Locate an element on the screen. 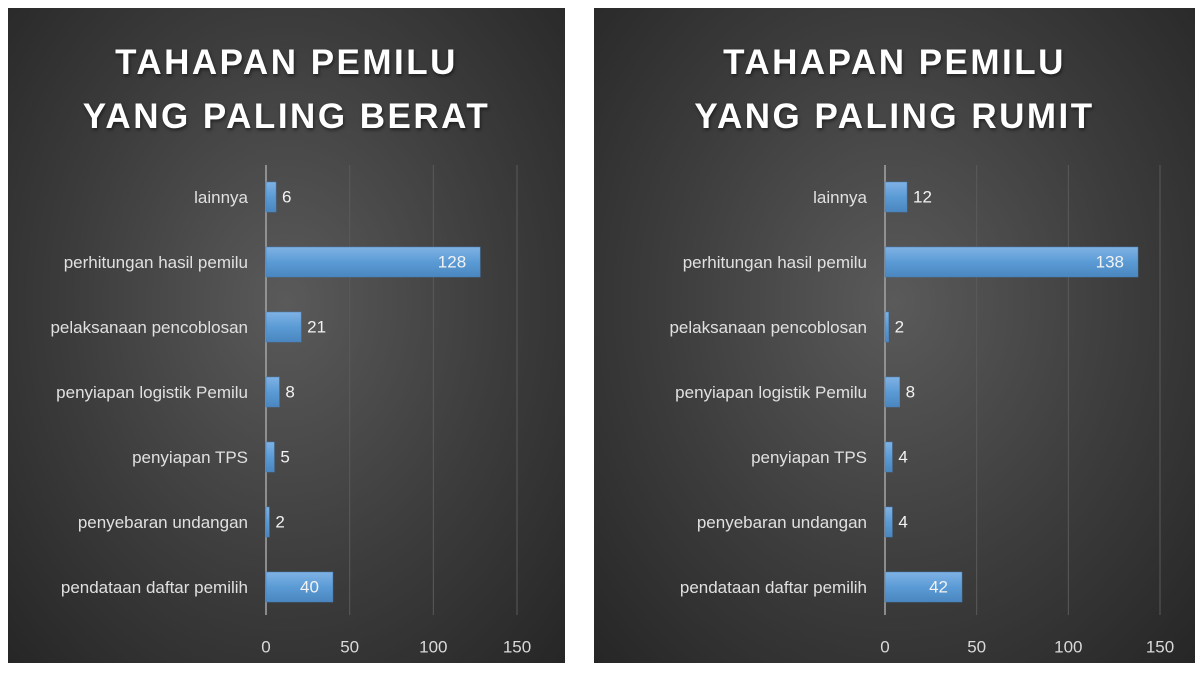 This screenshot has height=677, width=1203. data-label: 12 is located at coordinates (922, 196).